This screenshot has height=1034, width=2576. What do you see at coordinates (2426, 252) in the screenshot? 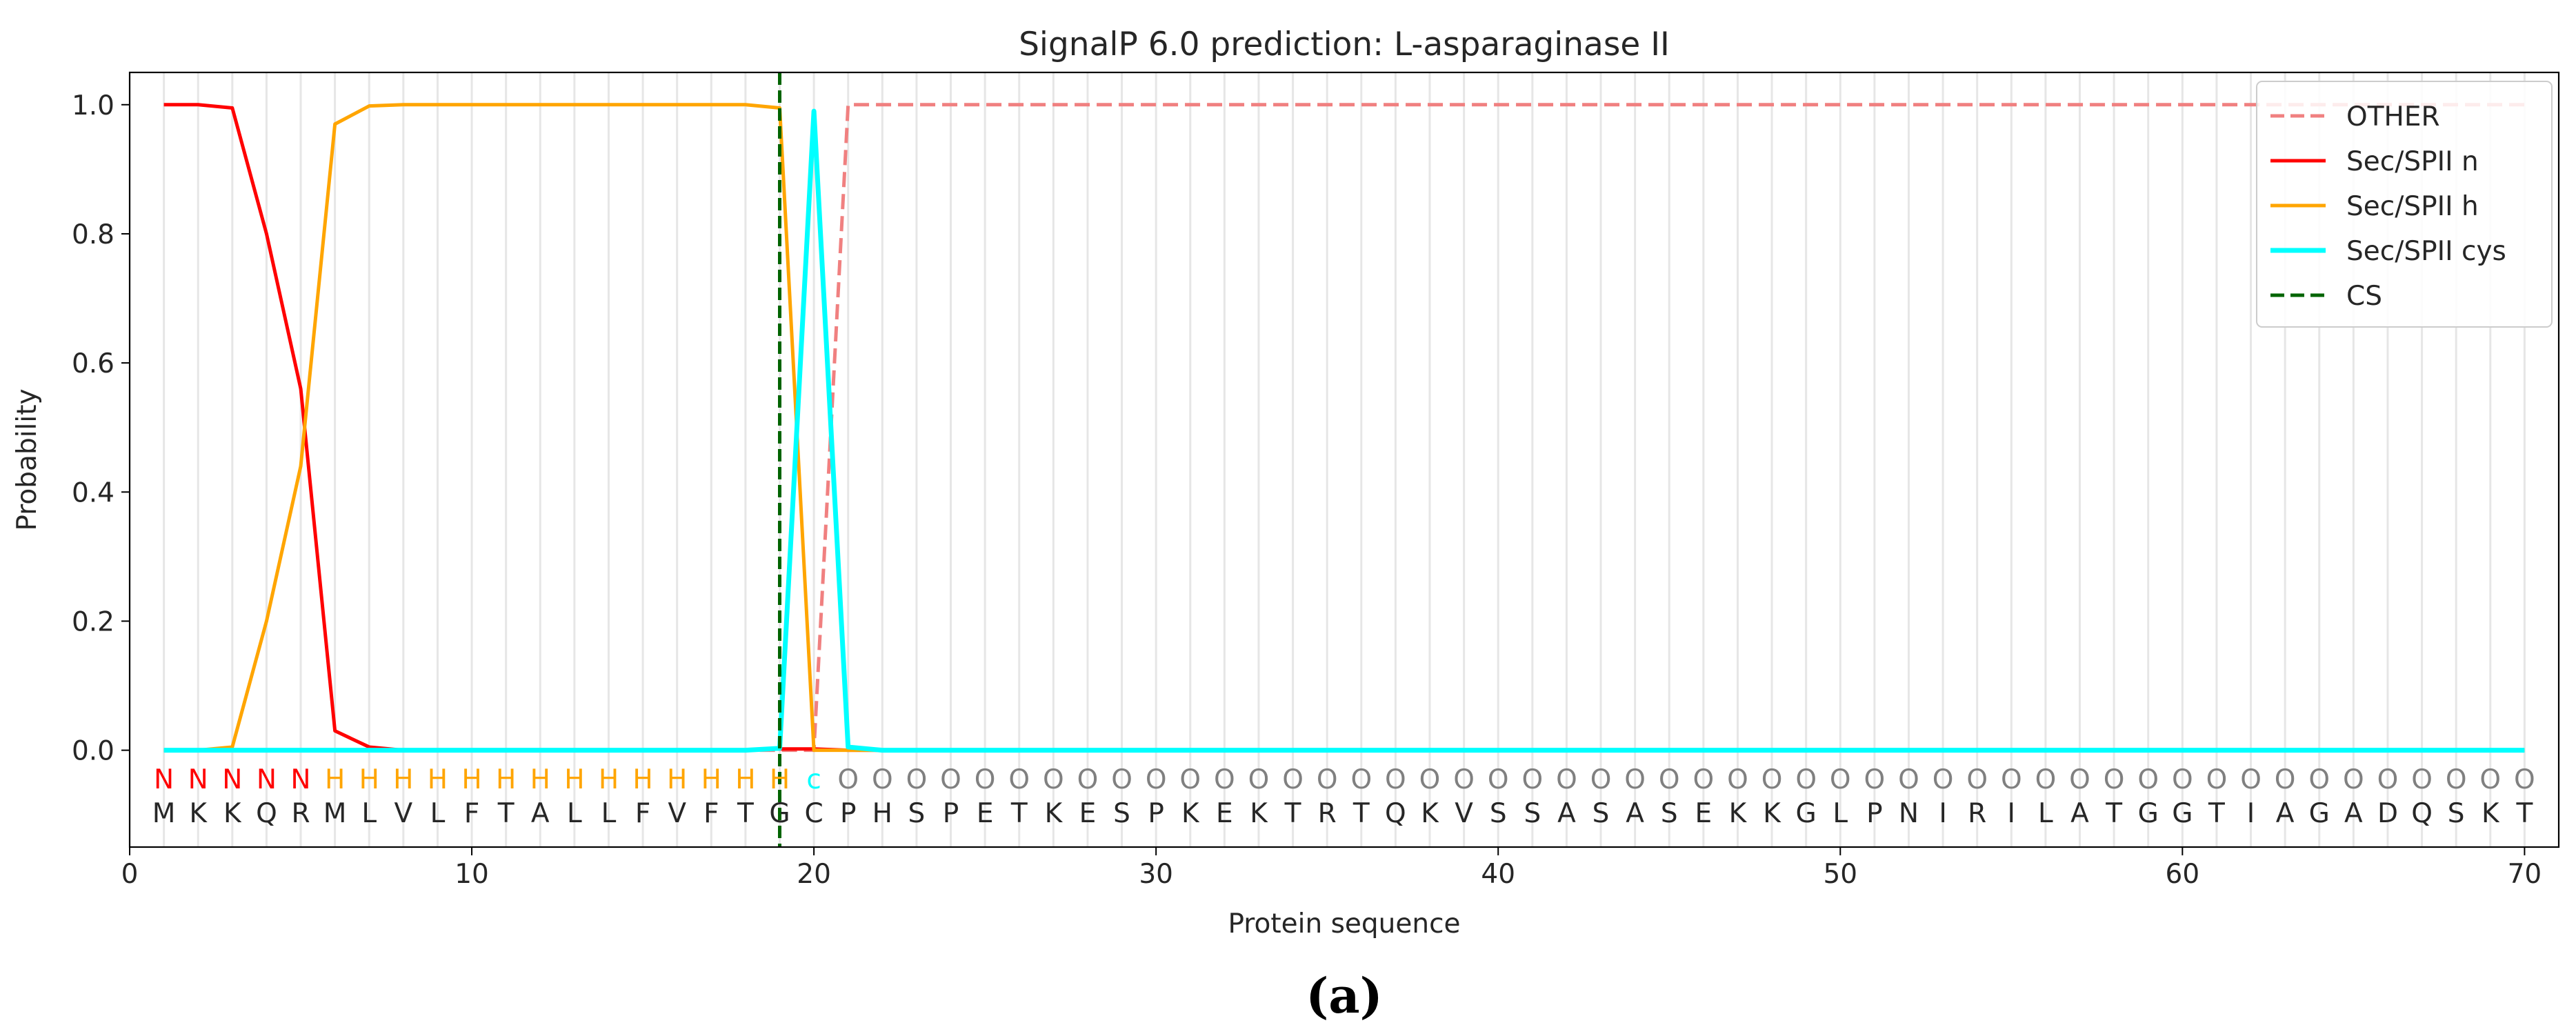
I see `legend-sec-spii-cys-label: Sec/SPII cys` at bounding box center [2426, 252].